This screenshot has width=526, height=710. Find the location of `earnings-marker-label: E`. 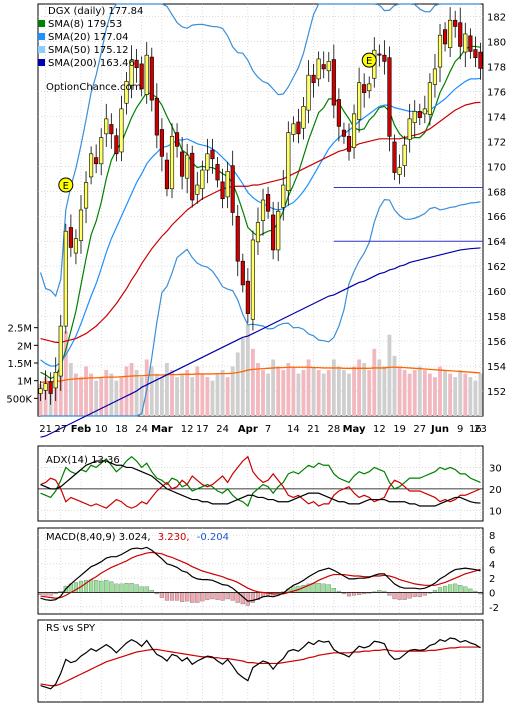

earnings-marker-label: E is located at coordinates (369, 61).